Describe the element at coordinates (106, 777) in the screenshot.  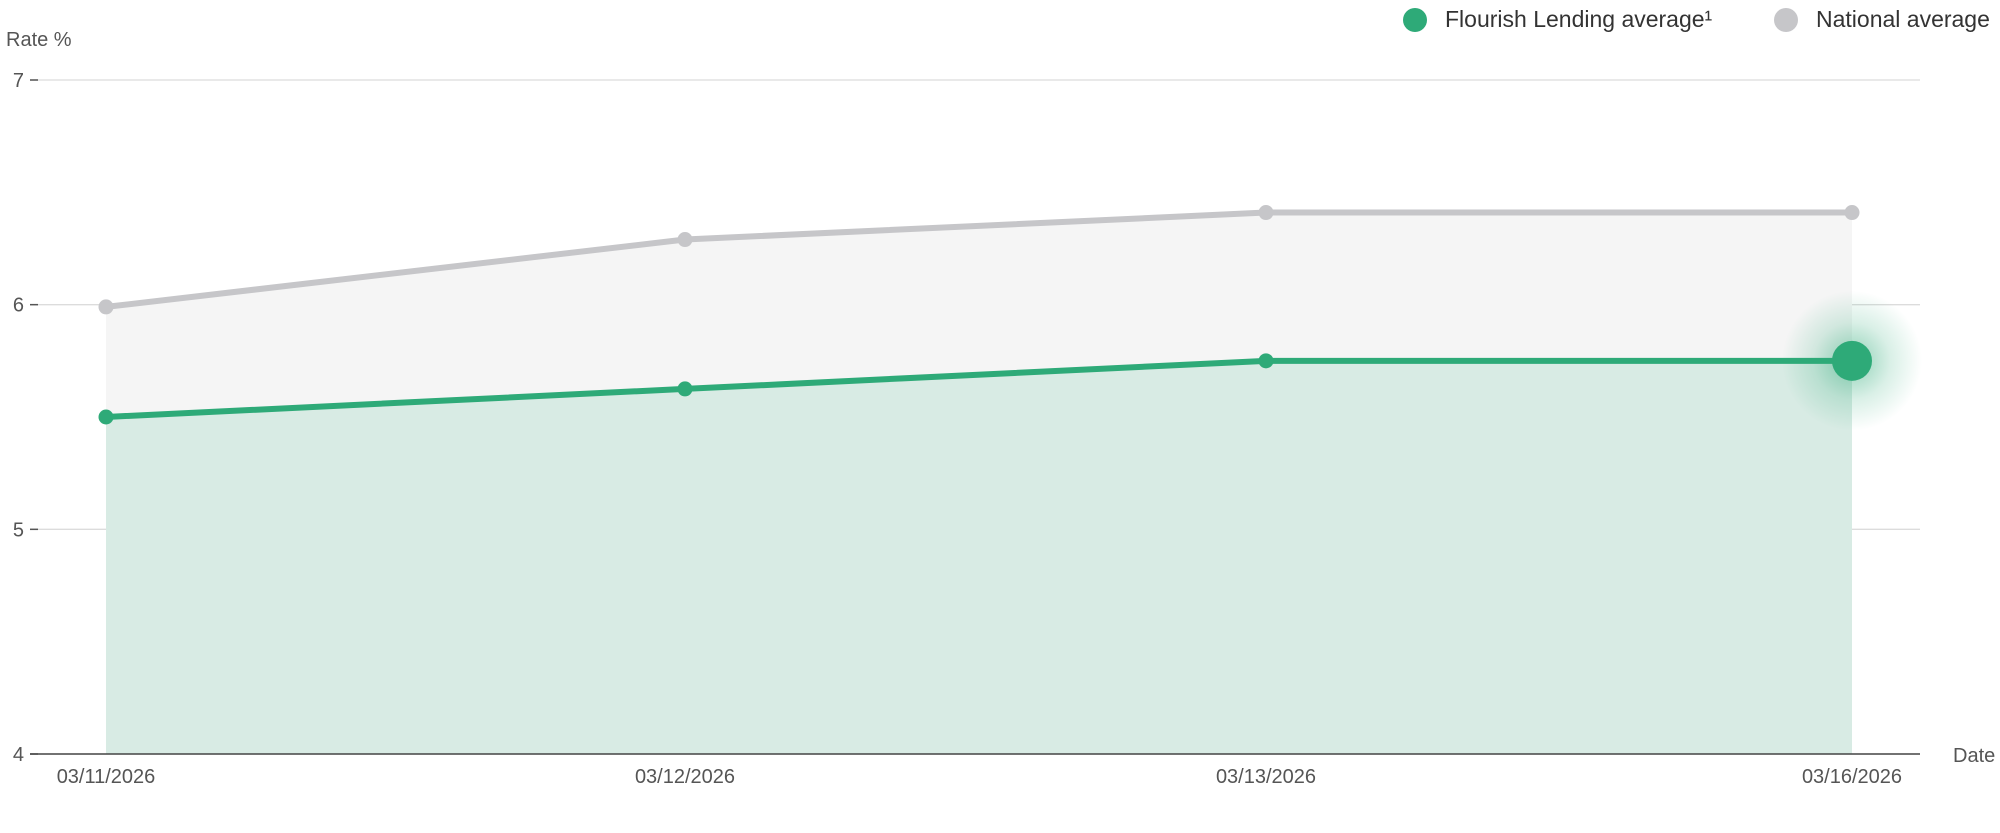
I see `x-tick-label: 03/11/2026` at that location.